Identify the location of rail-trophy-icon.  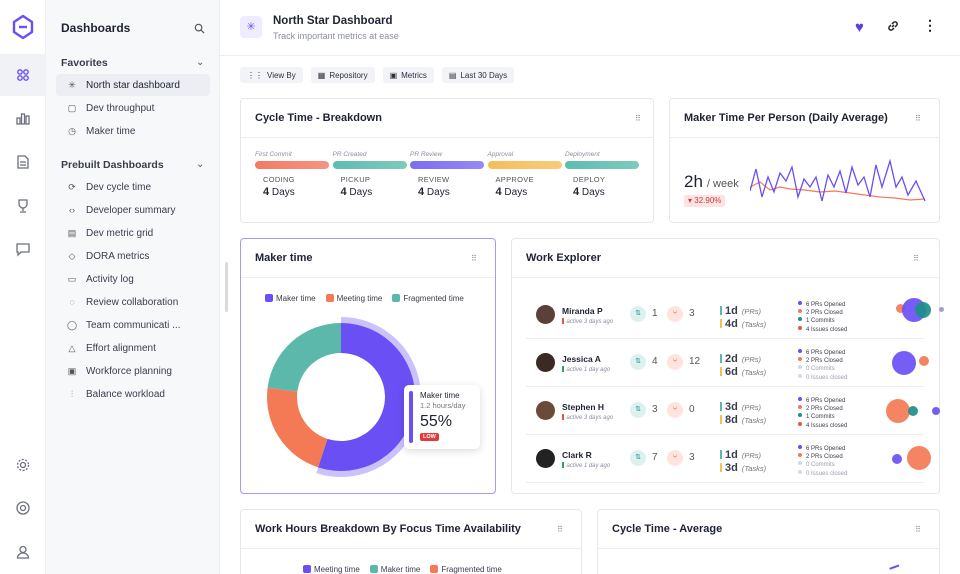
(23, 206).